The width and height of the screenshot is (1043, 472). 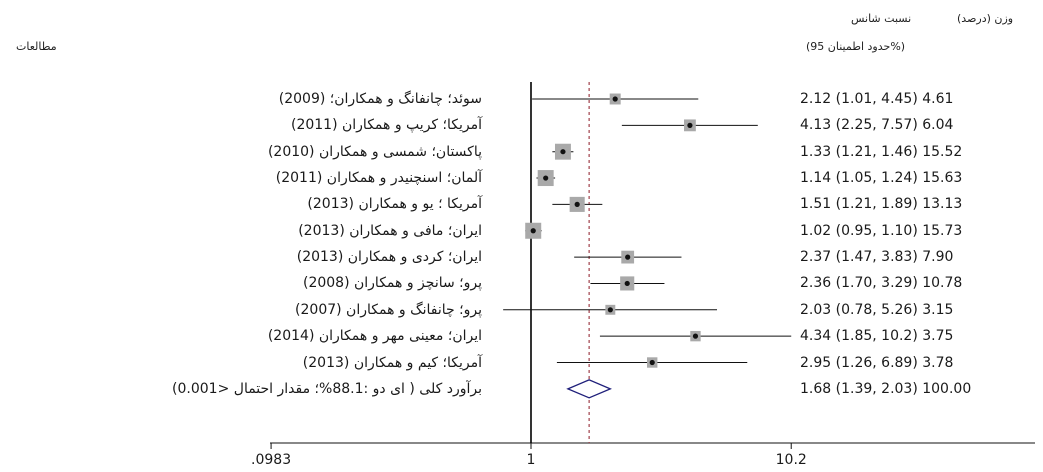 I want to click on study-label: آمریکا ؛ یو و همکاران (2013), so click(x=394, y=204).